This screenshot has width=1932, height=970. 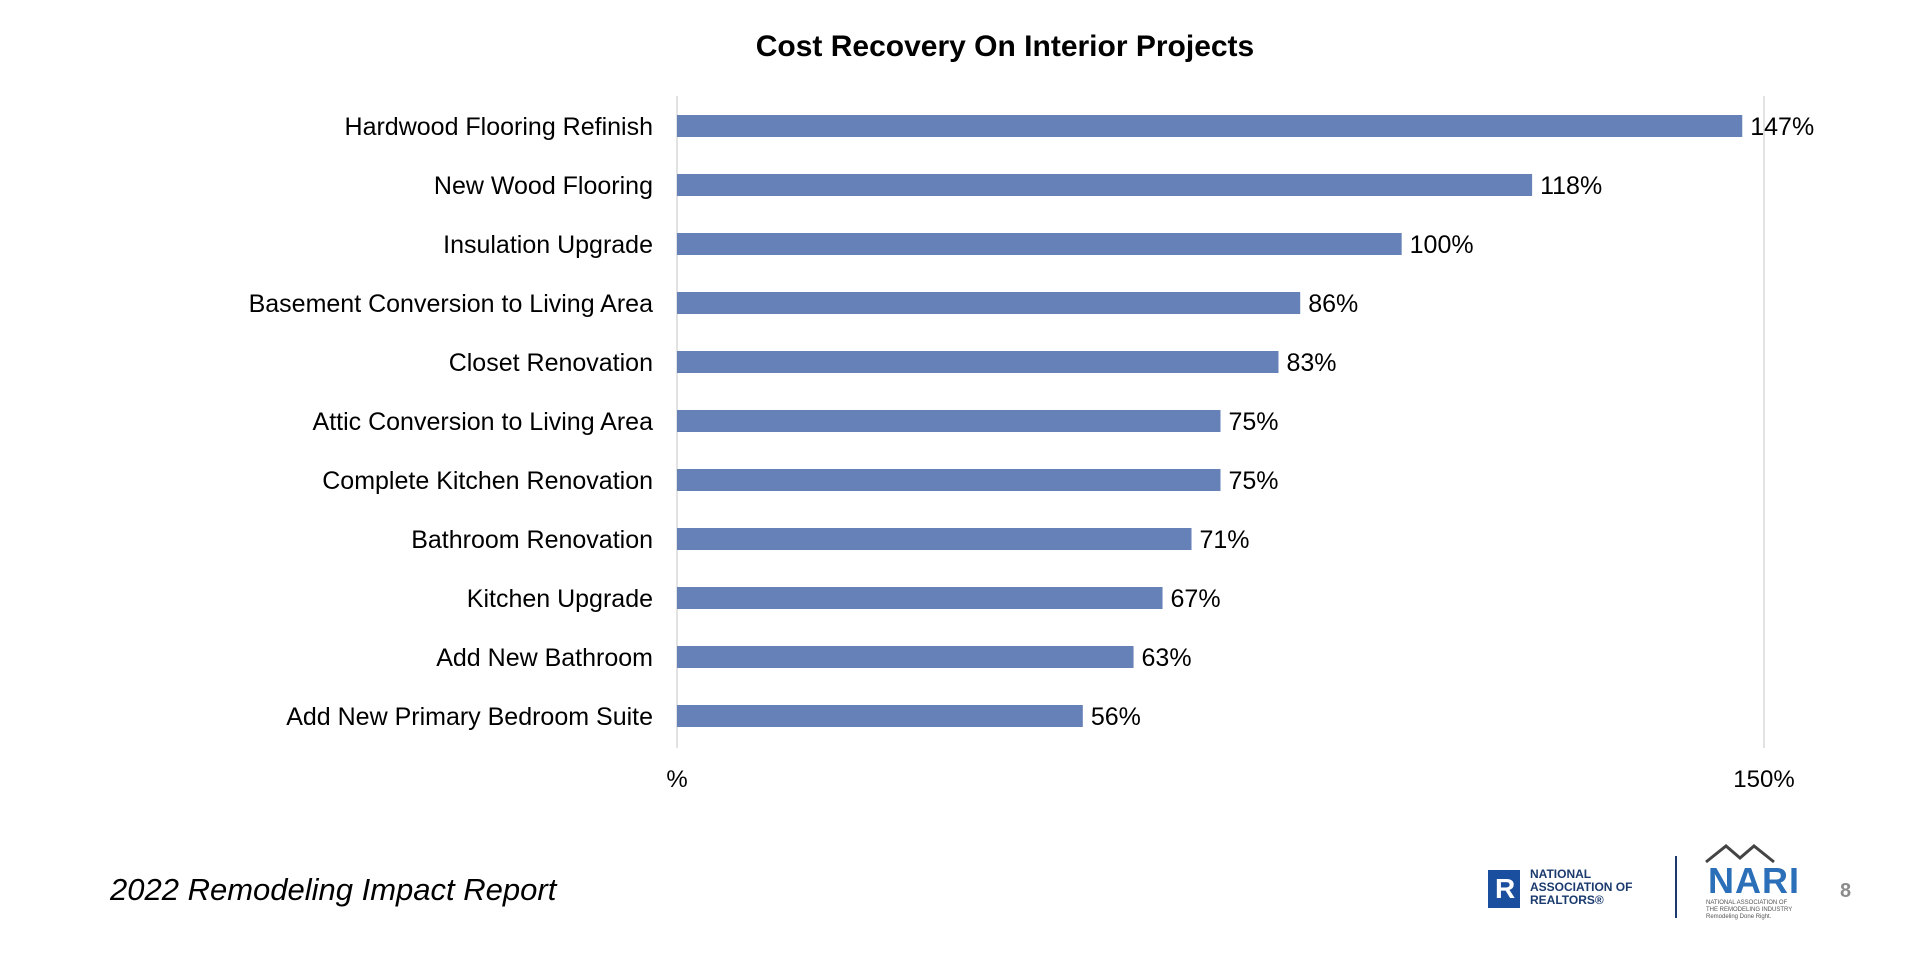 What do you see at coordinates (499, 127) in the screenshot?
I see `category-label: Hardwood Flooring Refinish` at bounding box center [499, 127].